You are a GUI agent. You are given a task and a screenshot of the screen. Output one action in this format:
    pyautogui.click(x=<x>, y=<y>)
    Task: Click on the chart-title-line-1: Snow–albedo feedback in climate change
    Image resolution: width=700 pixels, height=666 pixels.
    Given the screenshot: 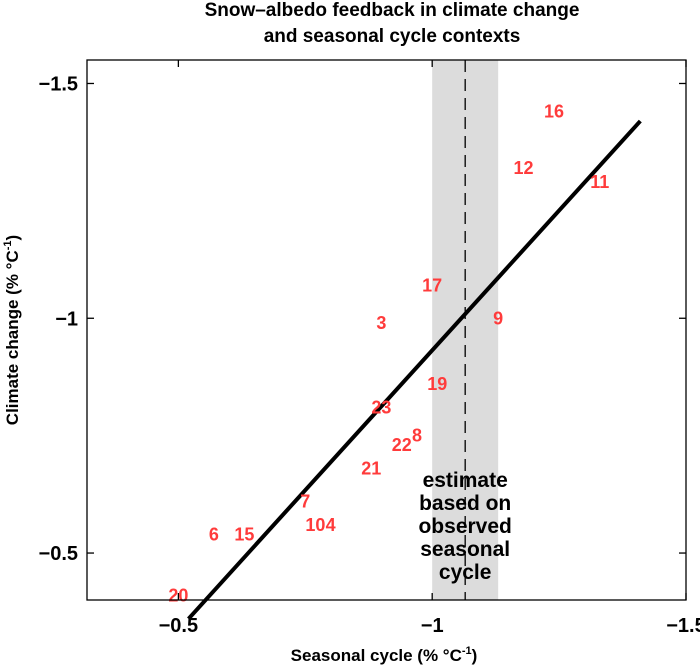 What is the action you would take?
    pyautogui.click(x=392, y=10)
    